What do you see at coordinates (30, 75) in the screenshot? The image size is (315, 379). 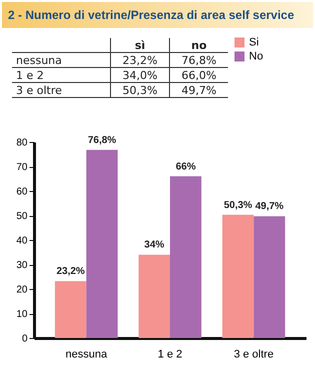 I see `category-label: 1 e 2` at bounding box center [30, 75].